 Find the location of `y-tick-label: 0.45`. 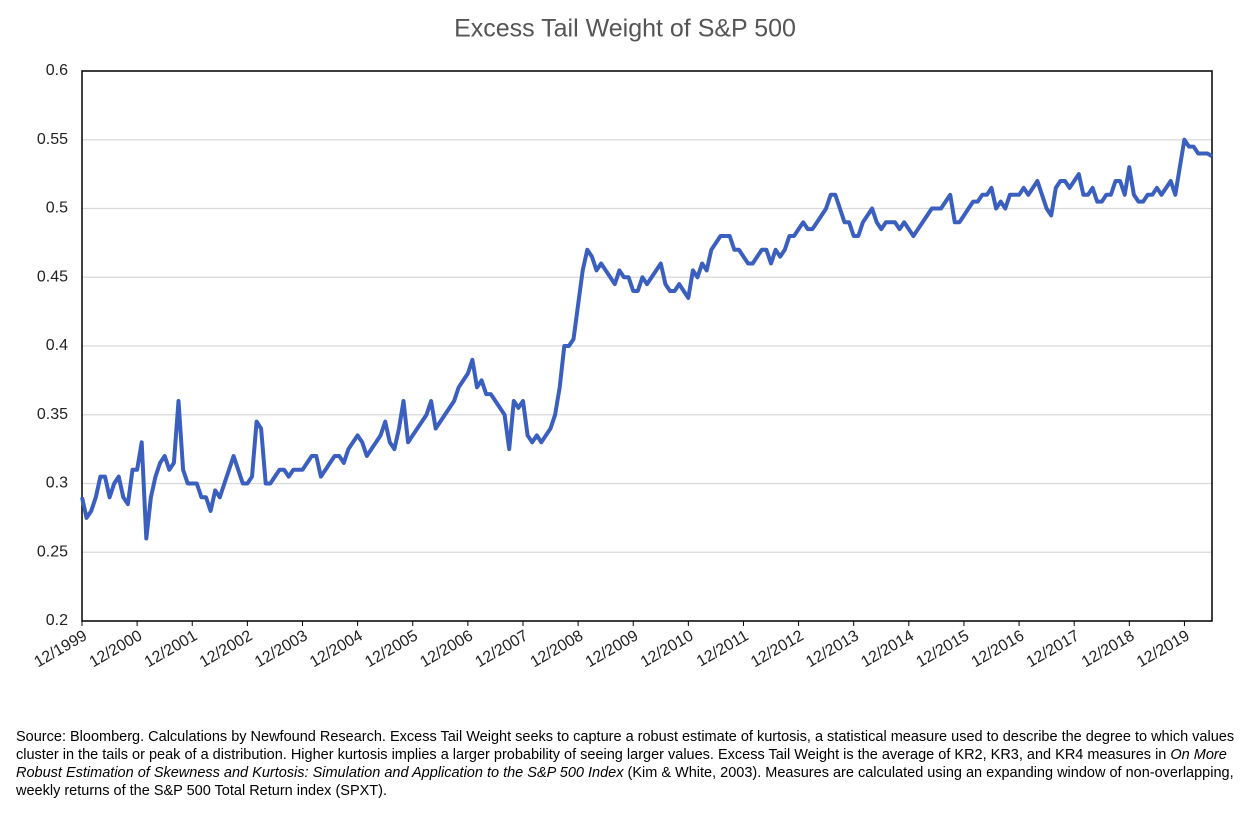

y-tick-label: 0.45 is located at coordinates (52, 276).